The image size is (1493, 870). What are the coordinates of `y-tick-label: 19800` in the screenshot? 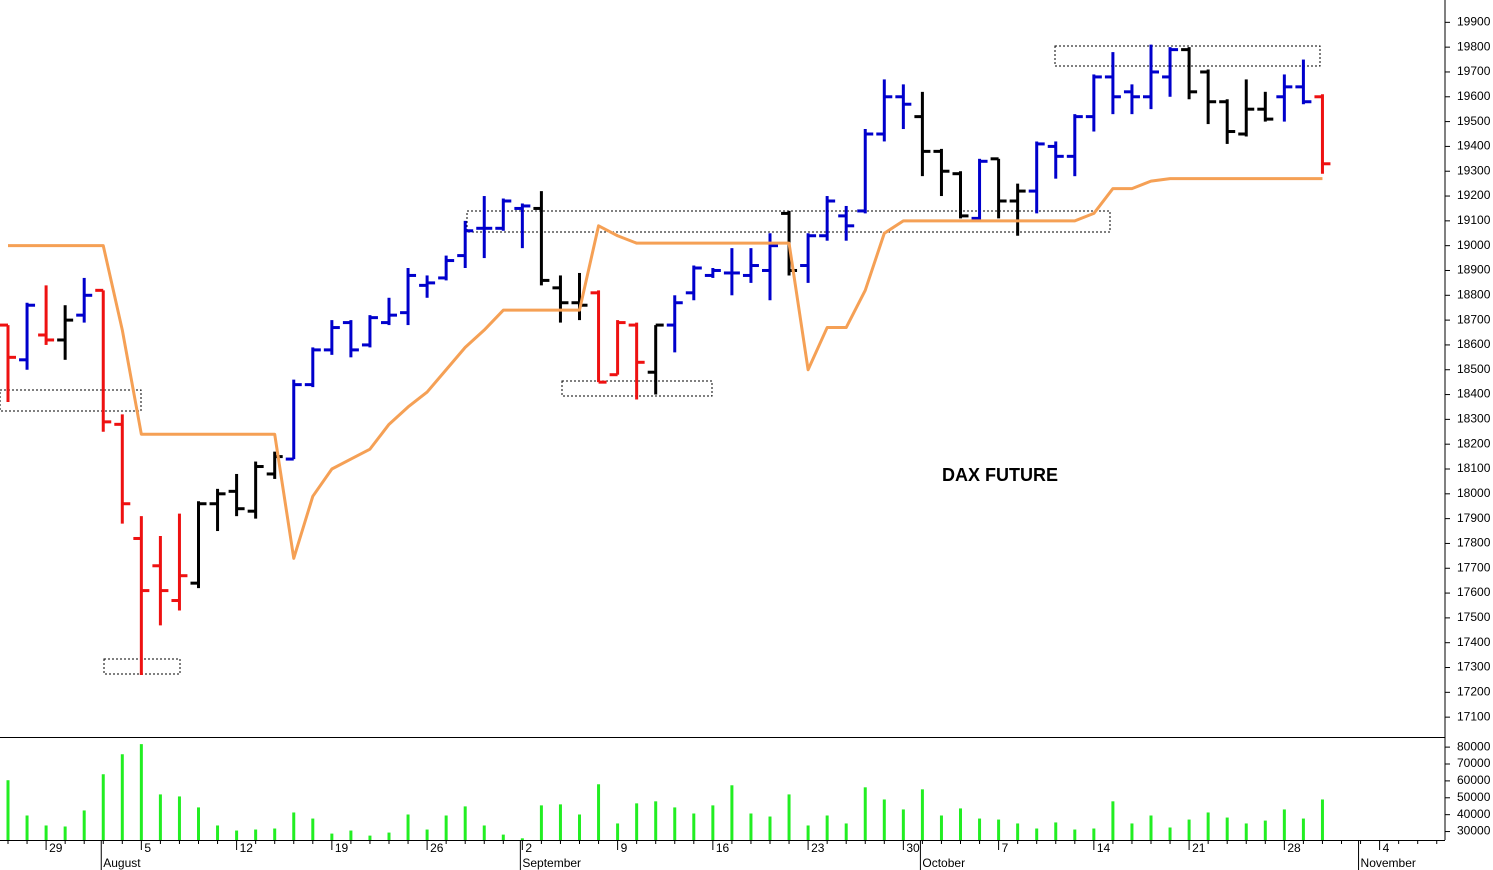 It's located at (1474, 46).